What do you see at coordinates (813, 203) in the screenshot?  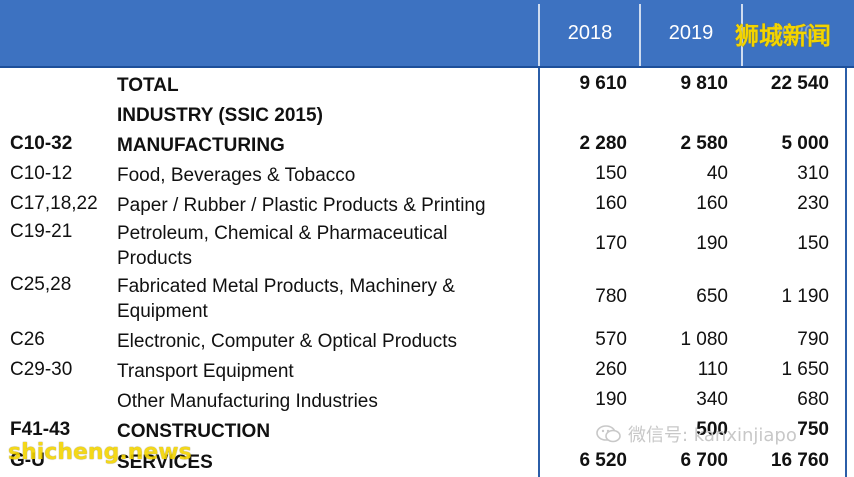 I see `cell-2020: 230` at bounding box center [813, 203].